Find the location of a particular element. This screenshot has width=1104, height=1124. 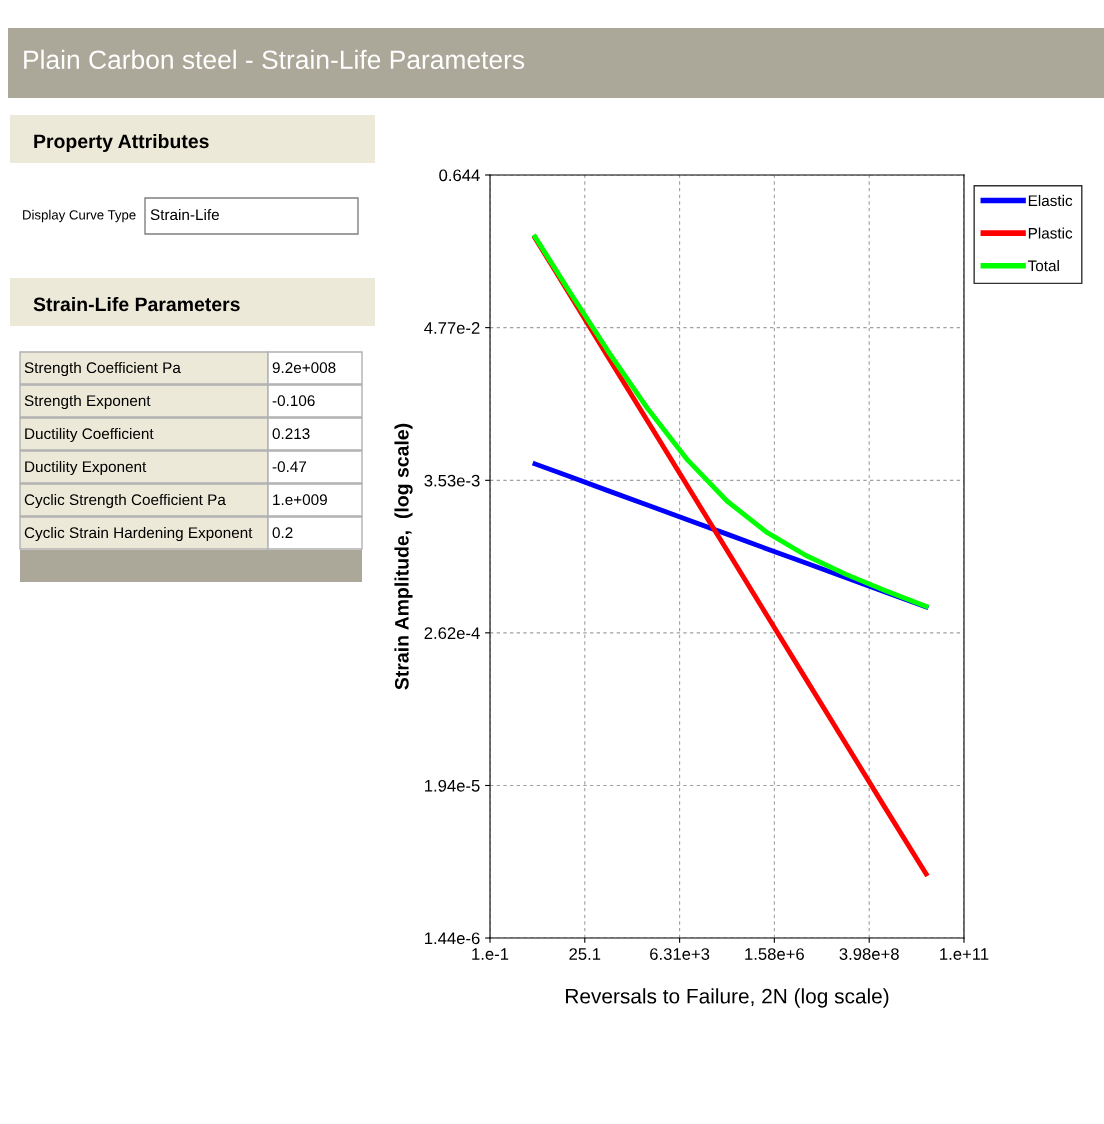

text: Property Attributes is located at coordinates (121, 143).